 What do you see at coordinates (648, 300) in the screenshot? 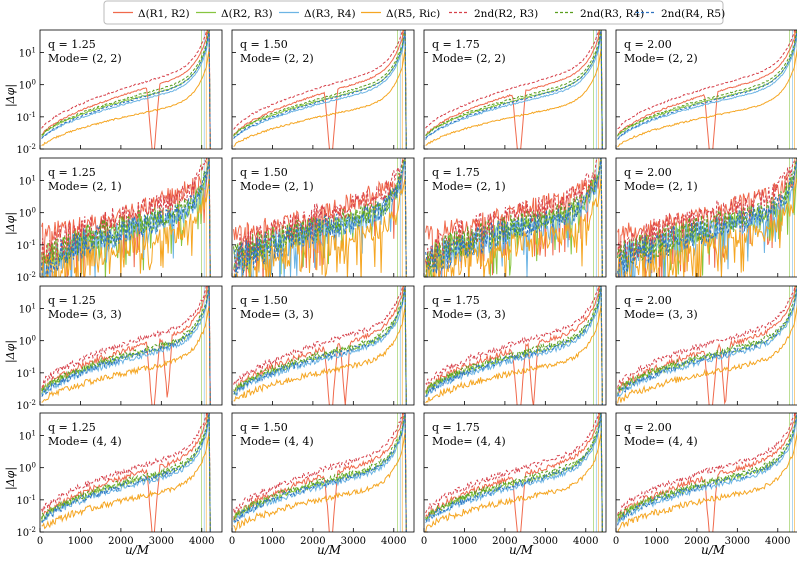
I see `q-label: q = 2.00` at bounding box center [648, 300].